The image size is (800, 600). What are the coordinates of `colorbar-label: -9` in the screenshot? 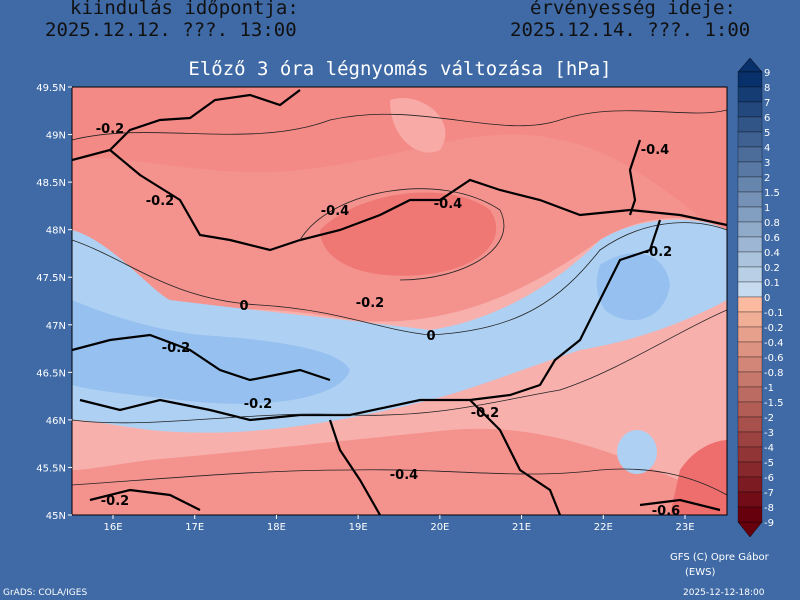 It's located at (769, 523).